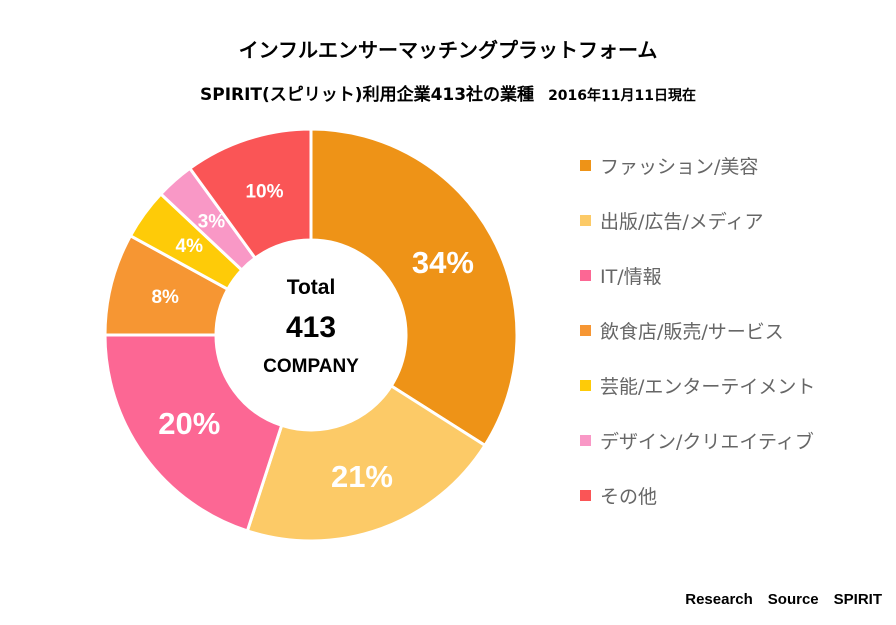 This screenshot has height=625, width=896. I want to click on legend-item: 飲食店/販売/サービス, so click(682, 330).